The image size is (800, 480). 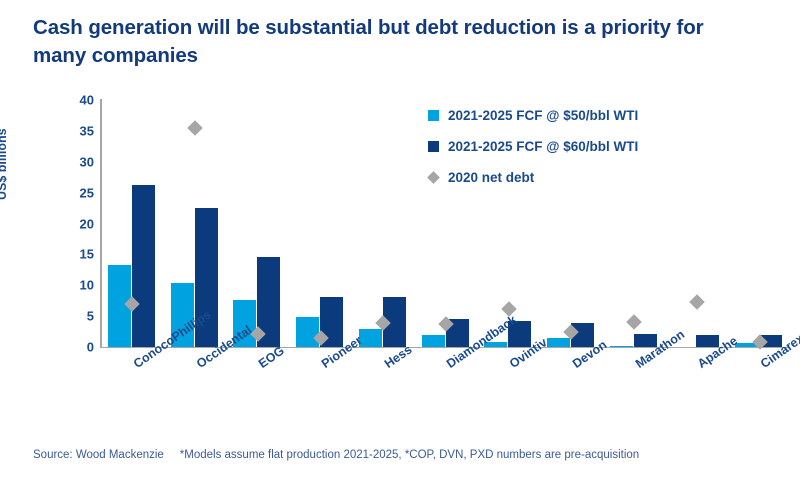 I want to click on legend-item: 2021-2025 FCF @ $50/bbl WTI, so click(x=578, y=115).